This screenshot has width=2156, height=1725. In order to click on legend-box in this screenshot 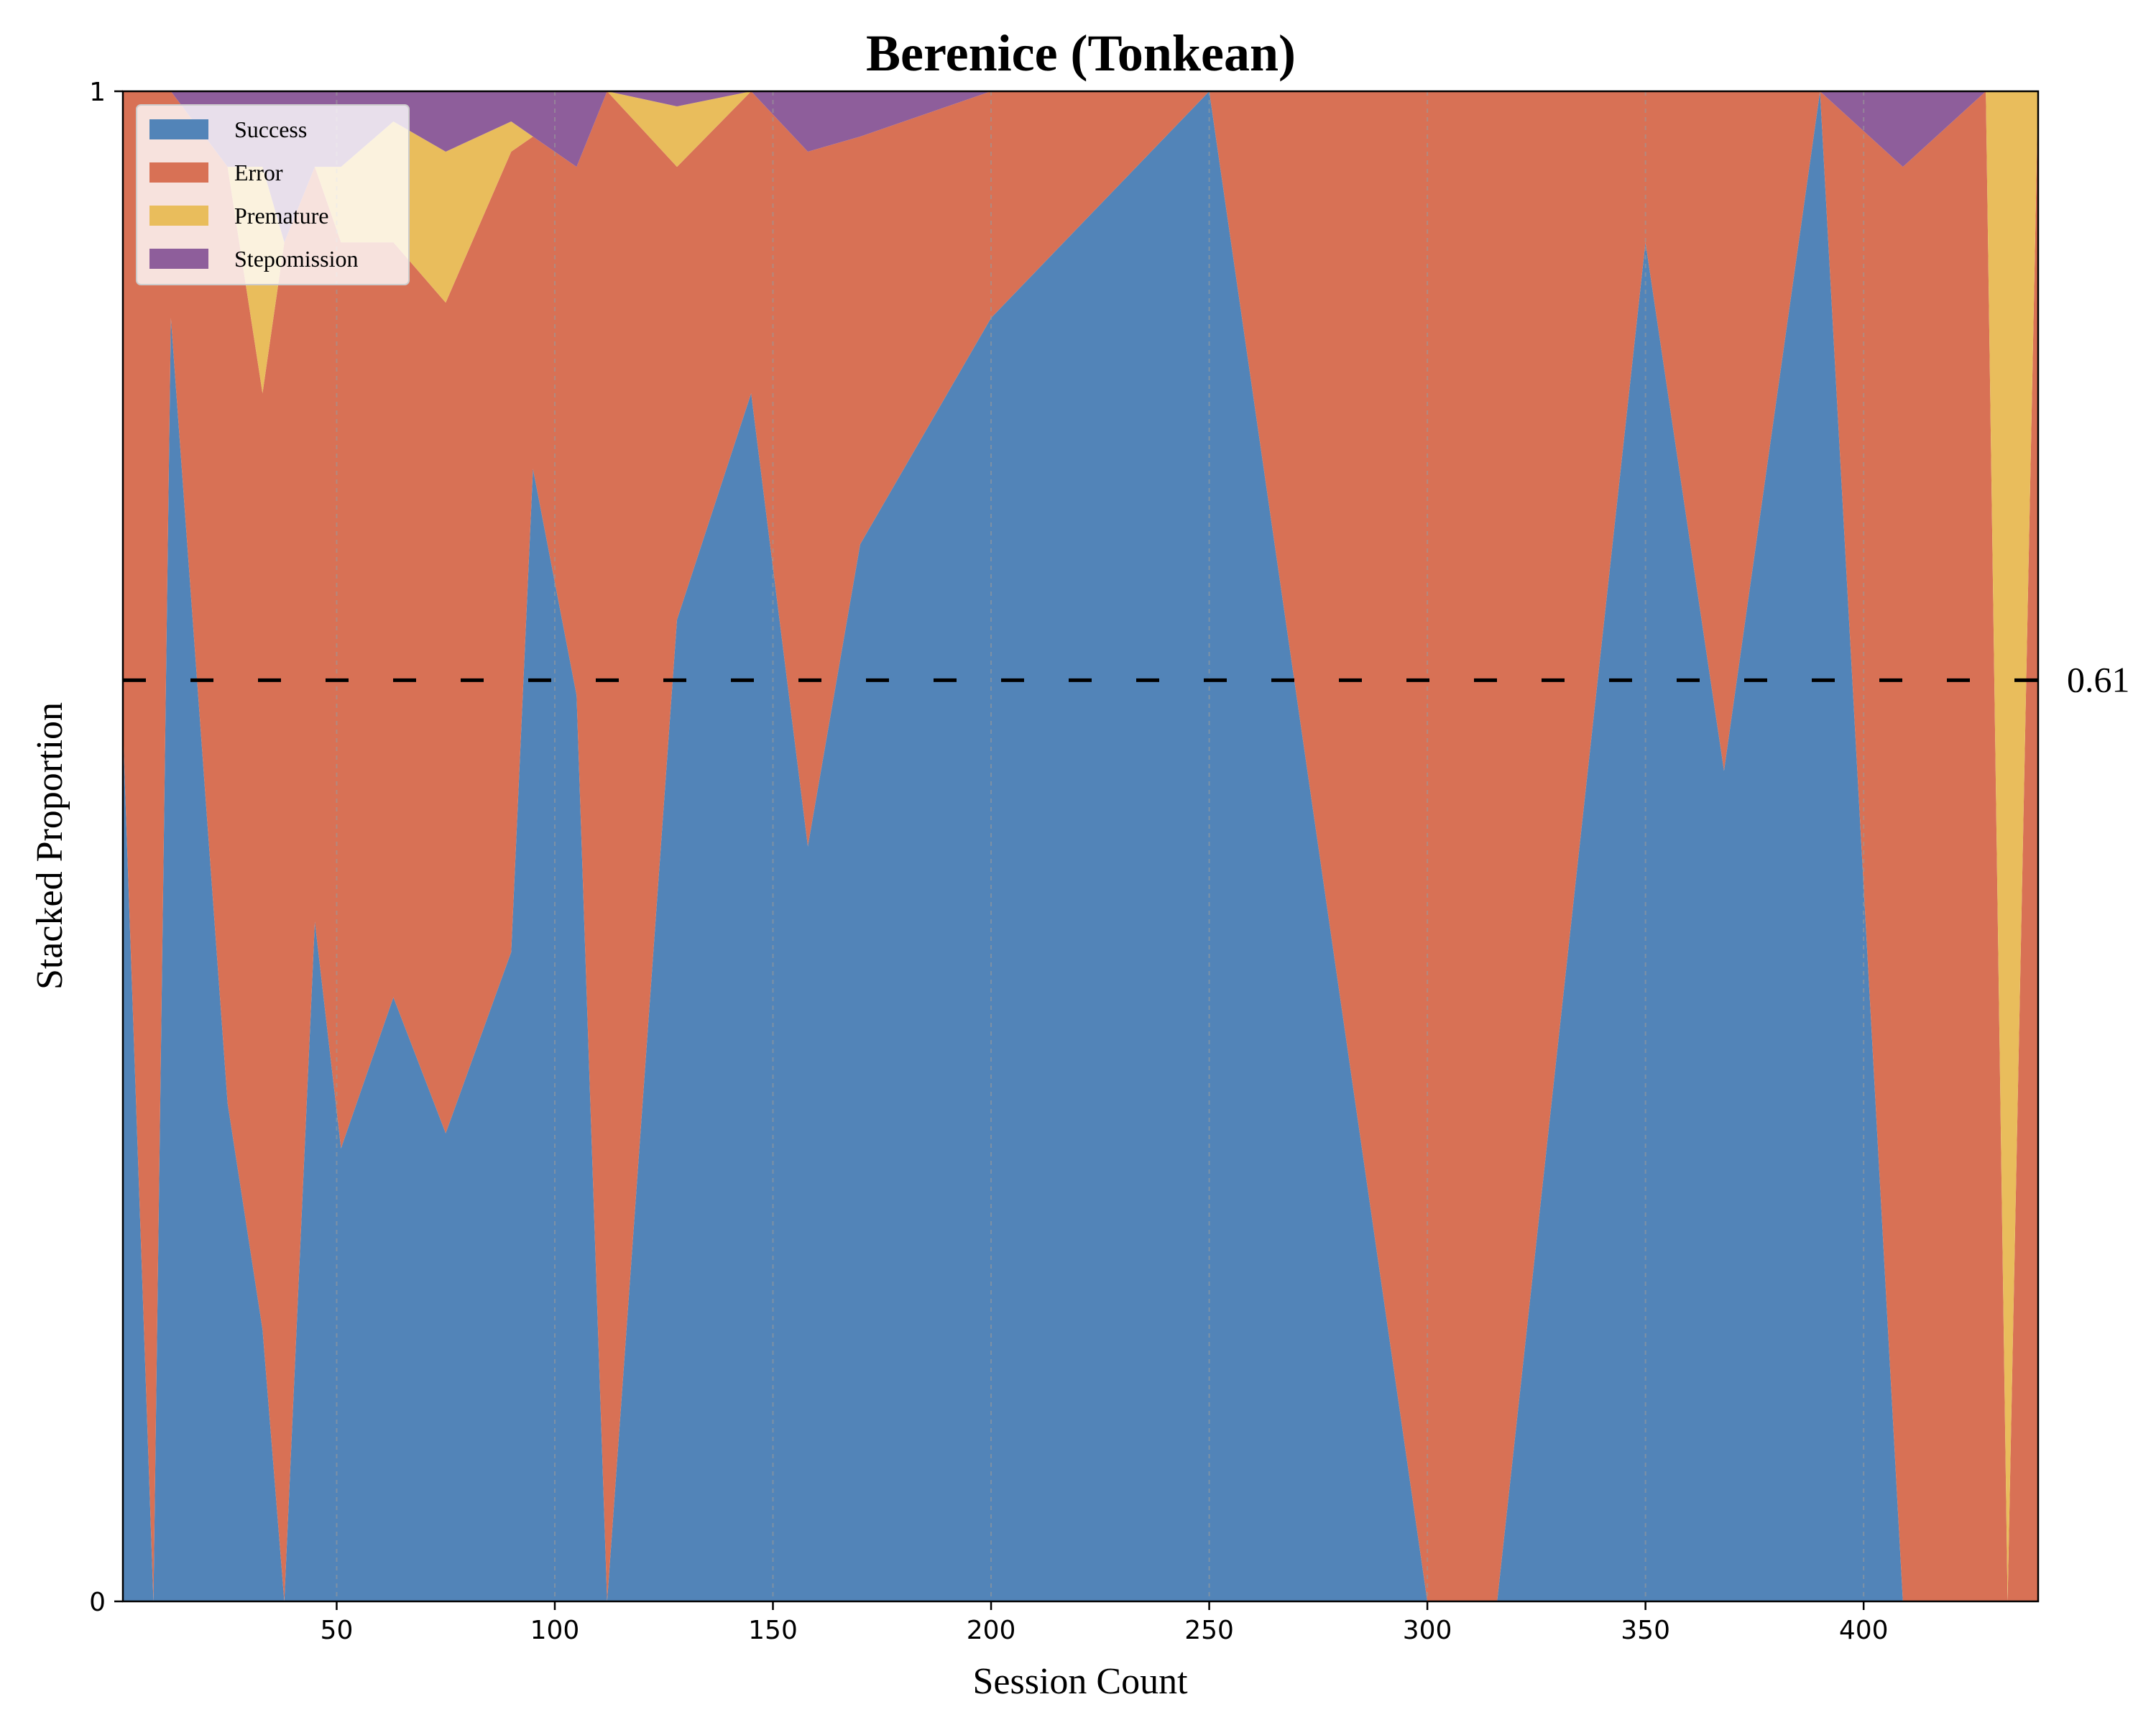, I will do `click(273, 194)`.